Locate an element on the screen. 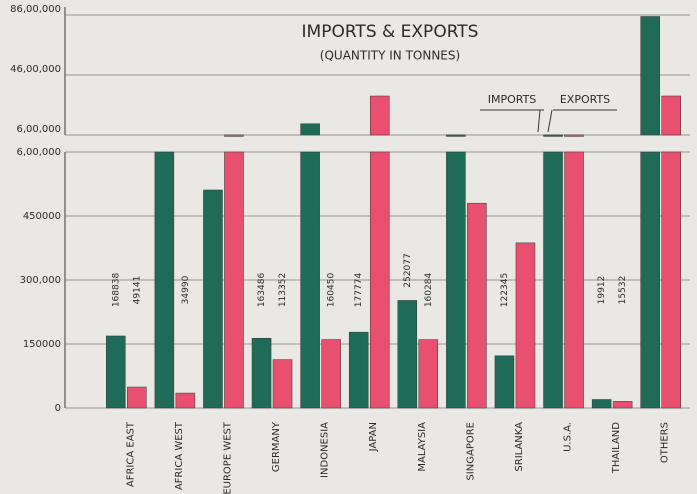 The width and height of the screenshot is (697, 494). value-label: 113352 is located at coordinates (283, 290).